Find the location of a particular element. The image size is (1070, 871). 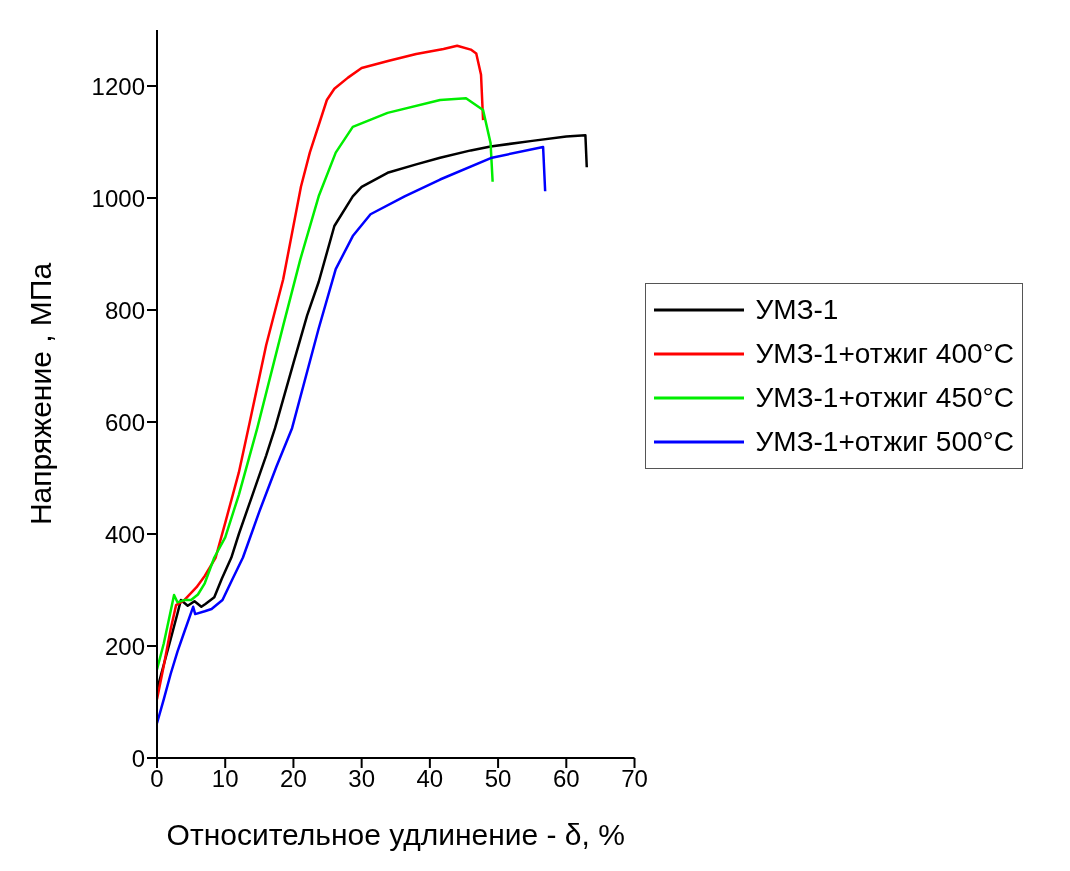

y-tick-label: 1000 is located at coordinates (118, 198).